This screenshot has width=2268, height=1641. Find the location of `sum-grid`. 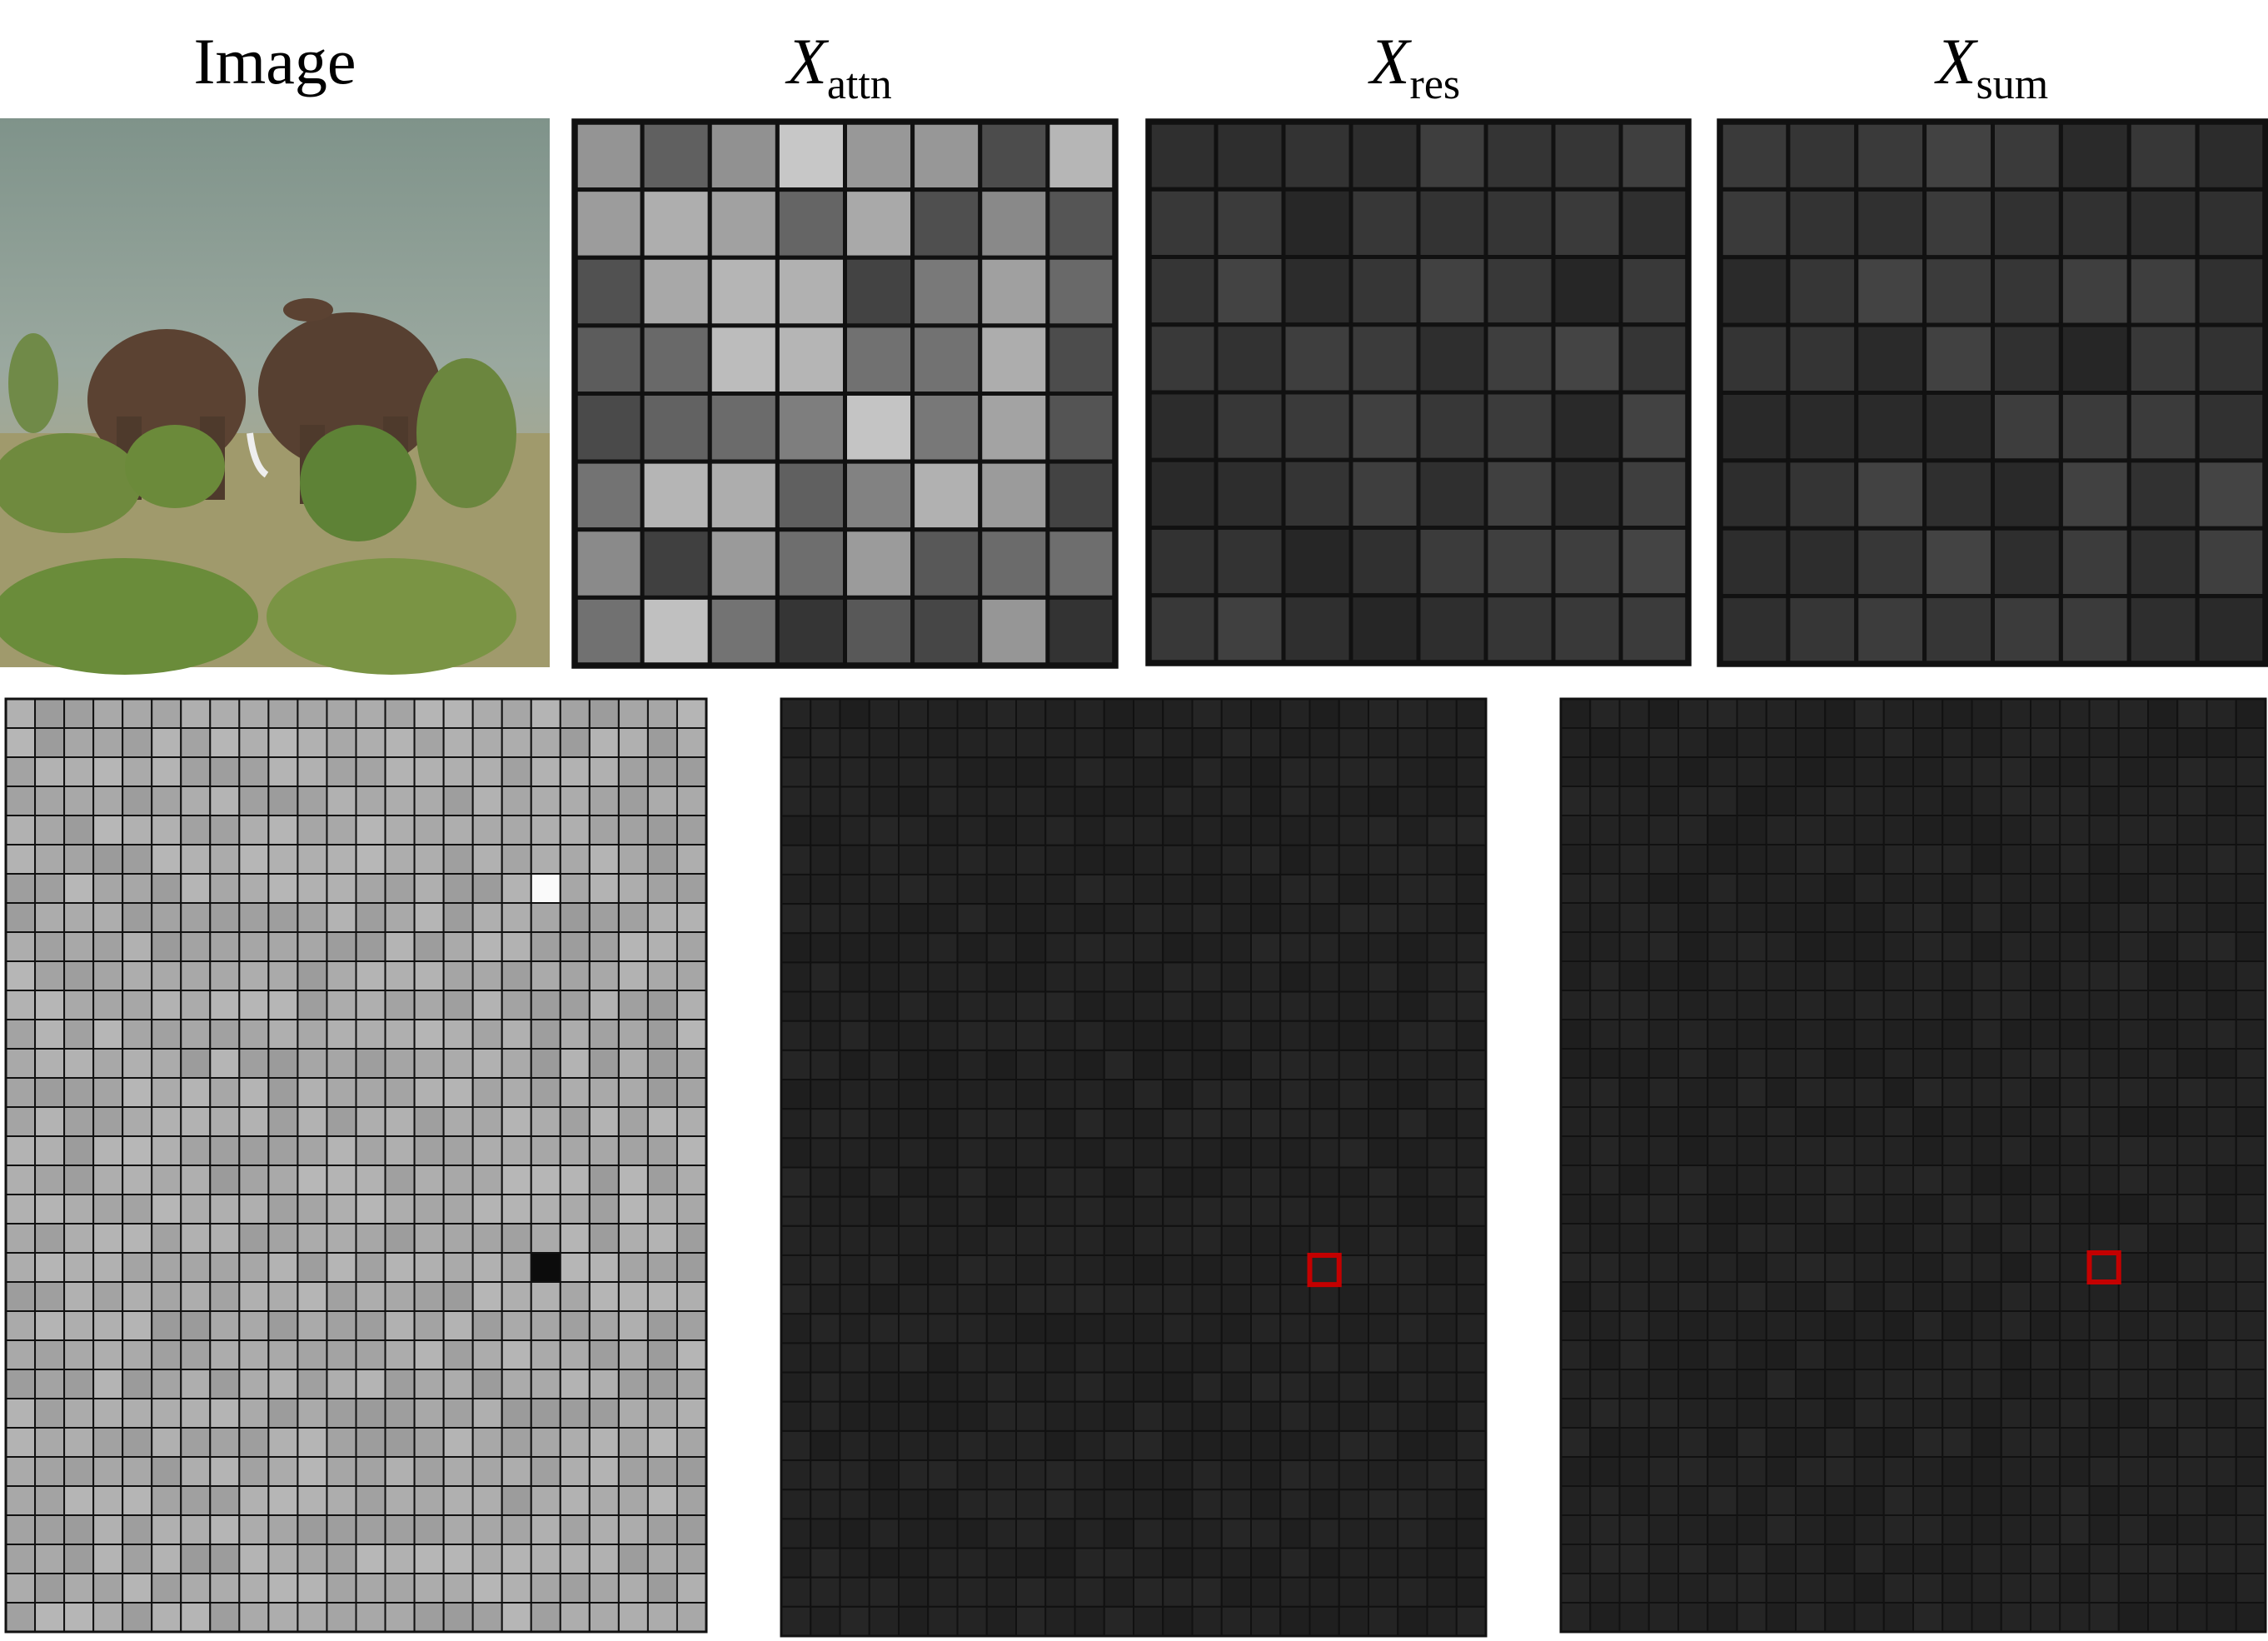

sum-grid is located at coordinates (1993, 392).